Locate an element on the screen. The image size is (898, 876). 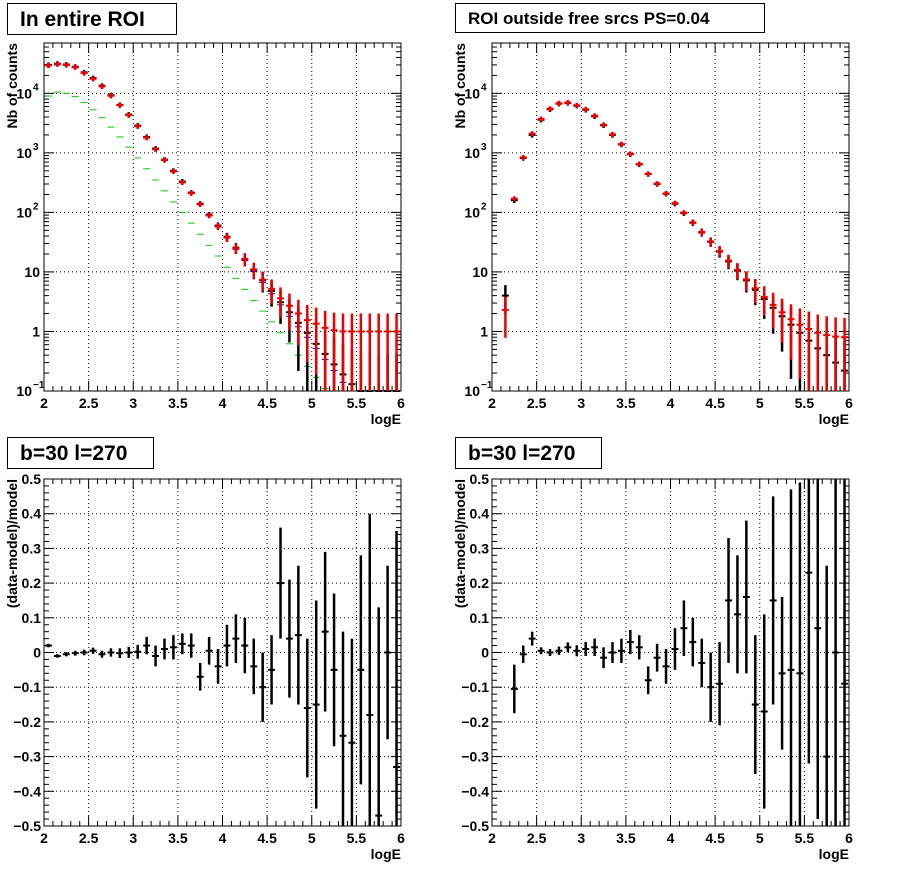
y-tick-exponent: 2 is located at coordinates (36, 206).